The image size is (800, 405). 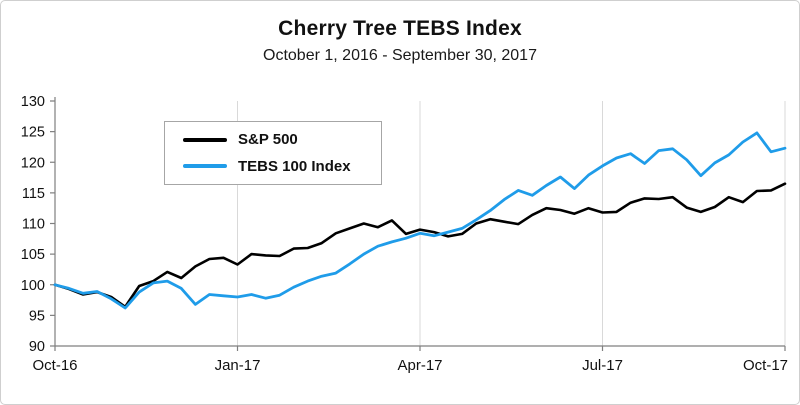 I want to click on x-tick-label: Jan-17, so click(x=238, y=365).